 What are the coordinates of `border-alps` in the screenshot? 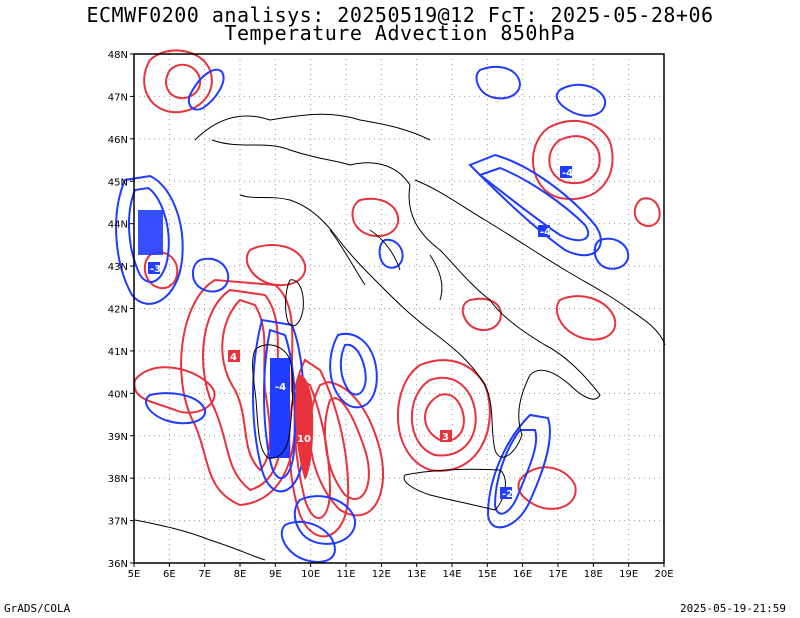 It's located at (312, 127).